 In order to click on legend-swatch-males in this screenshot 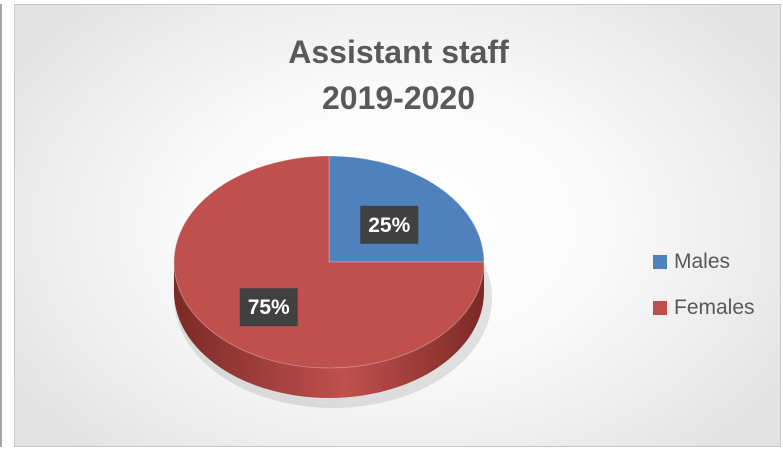, I will do `click(660, 262)`.